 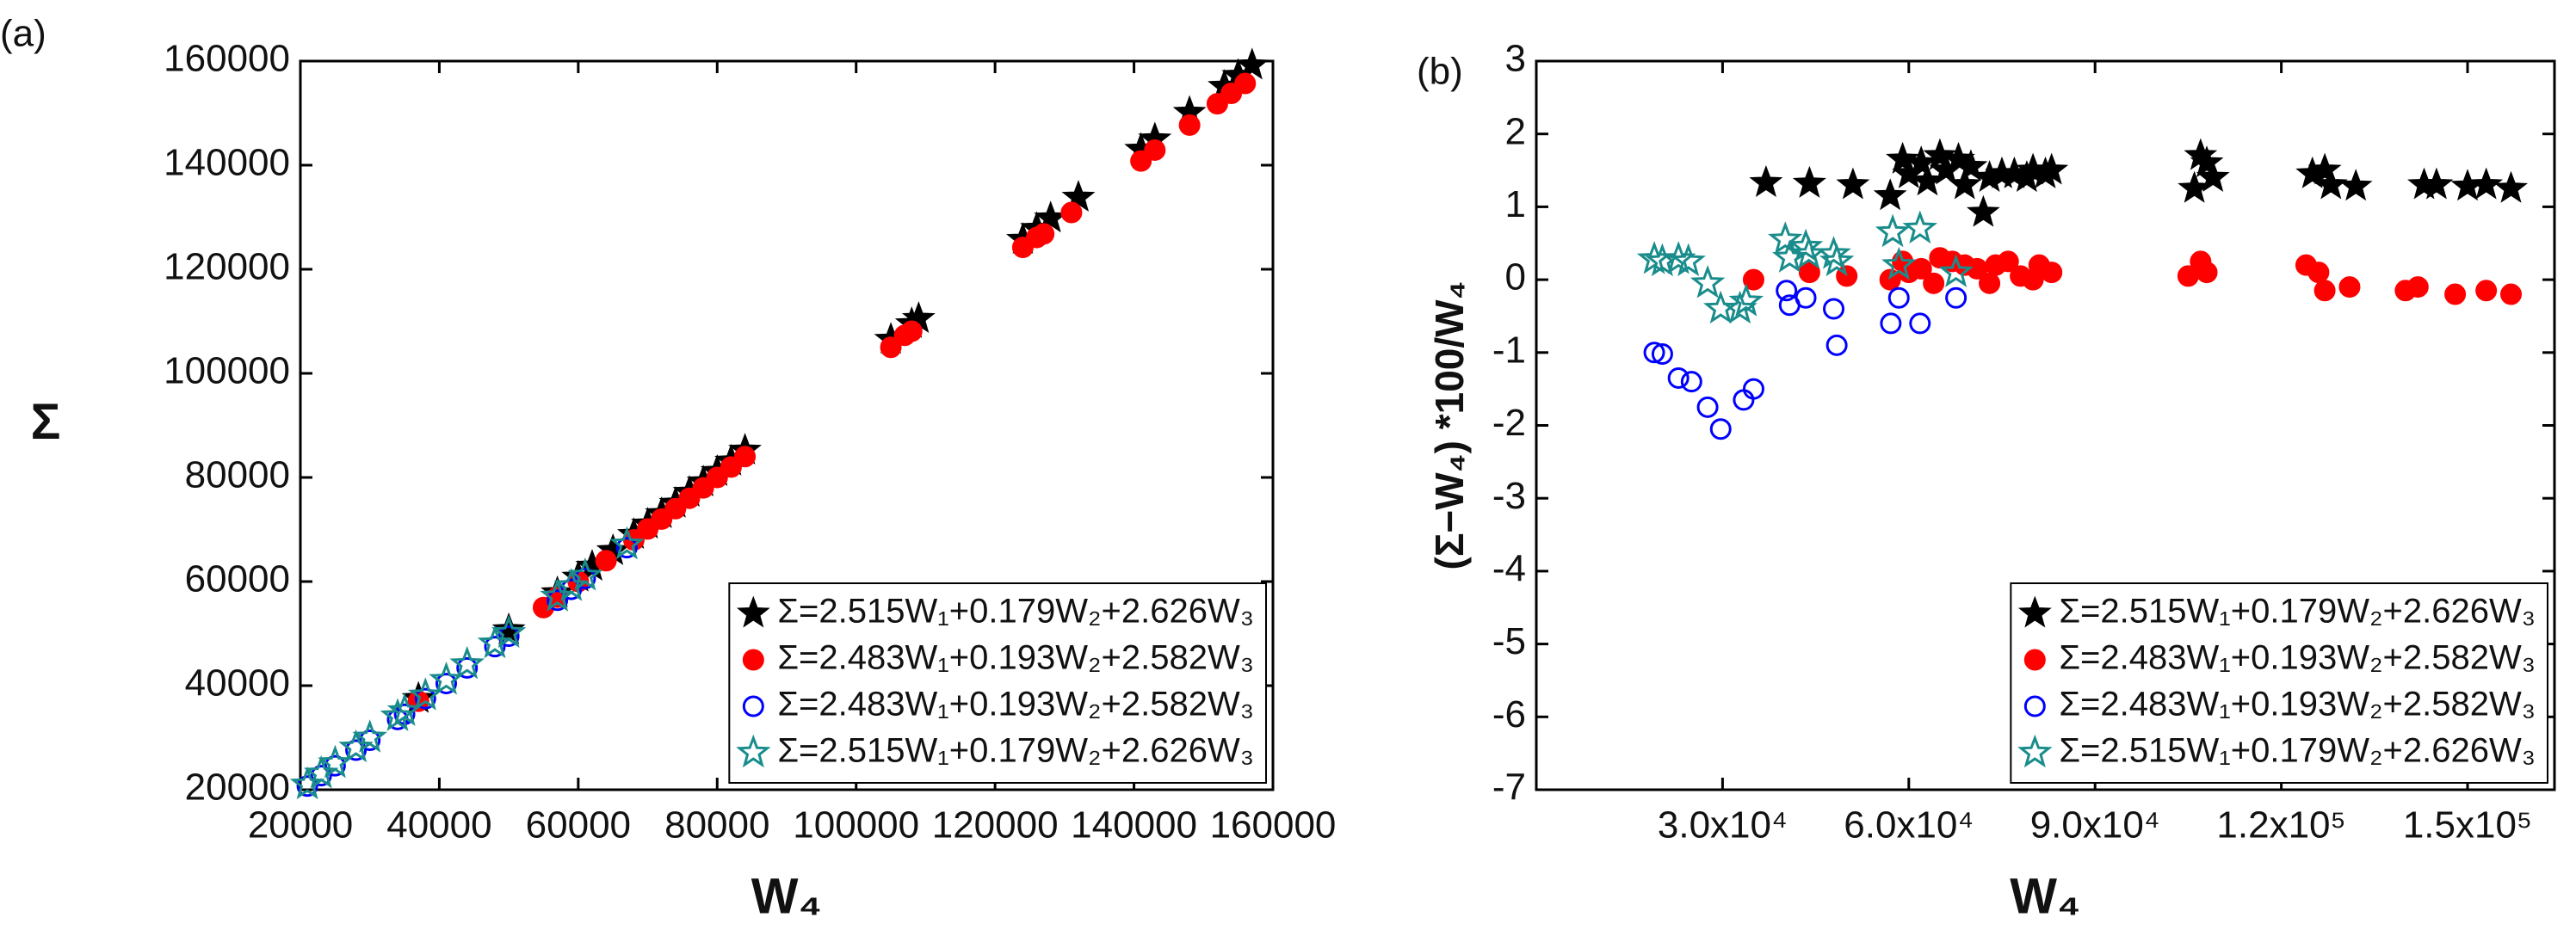 I want to click on x-axis-label: W₄, so click(x=2045, y=896).